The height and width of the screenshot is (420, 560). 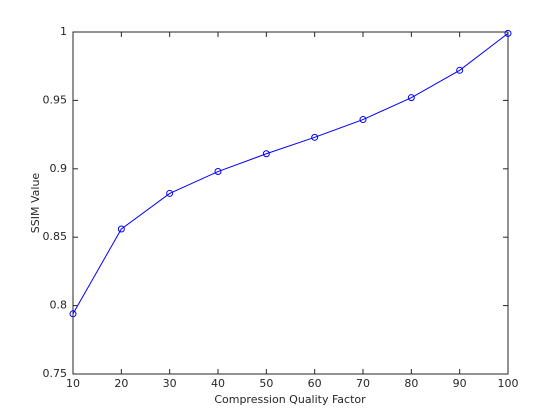 What do you see at coordinates (59, 168) in the screenshot?
I see `y-tick-label: 0.9` at bounding box center [59, 168].